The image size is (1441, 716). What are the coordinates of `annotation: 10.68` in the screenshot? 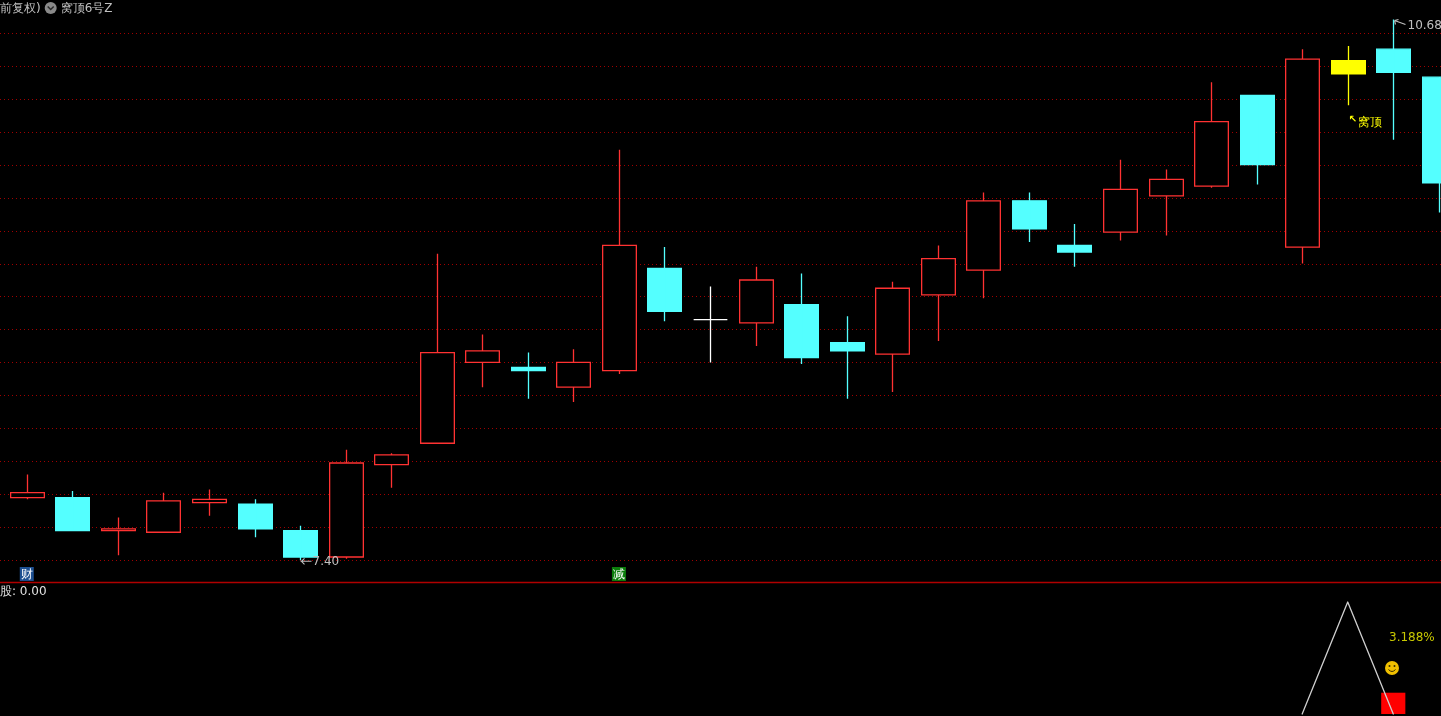 It's located at (1424, 24).